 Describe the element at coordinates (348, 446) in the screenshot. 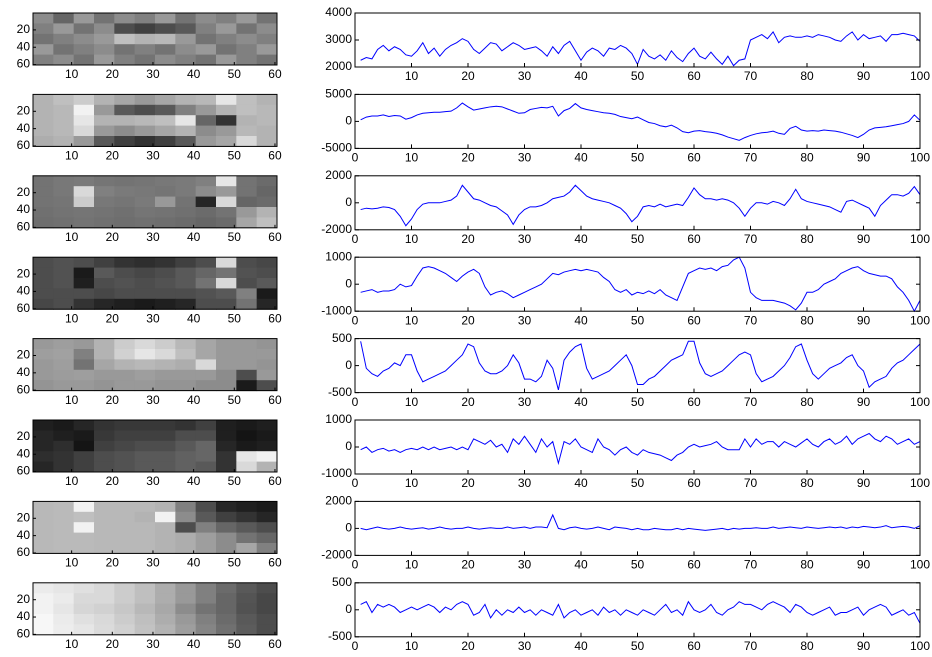

I see `y-tick-label: 0` at that location.